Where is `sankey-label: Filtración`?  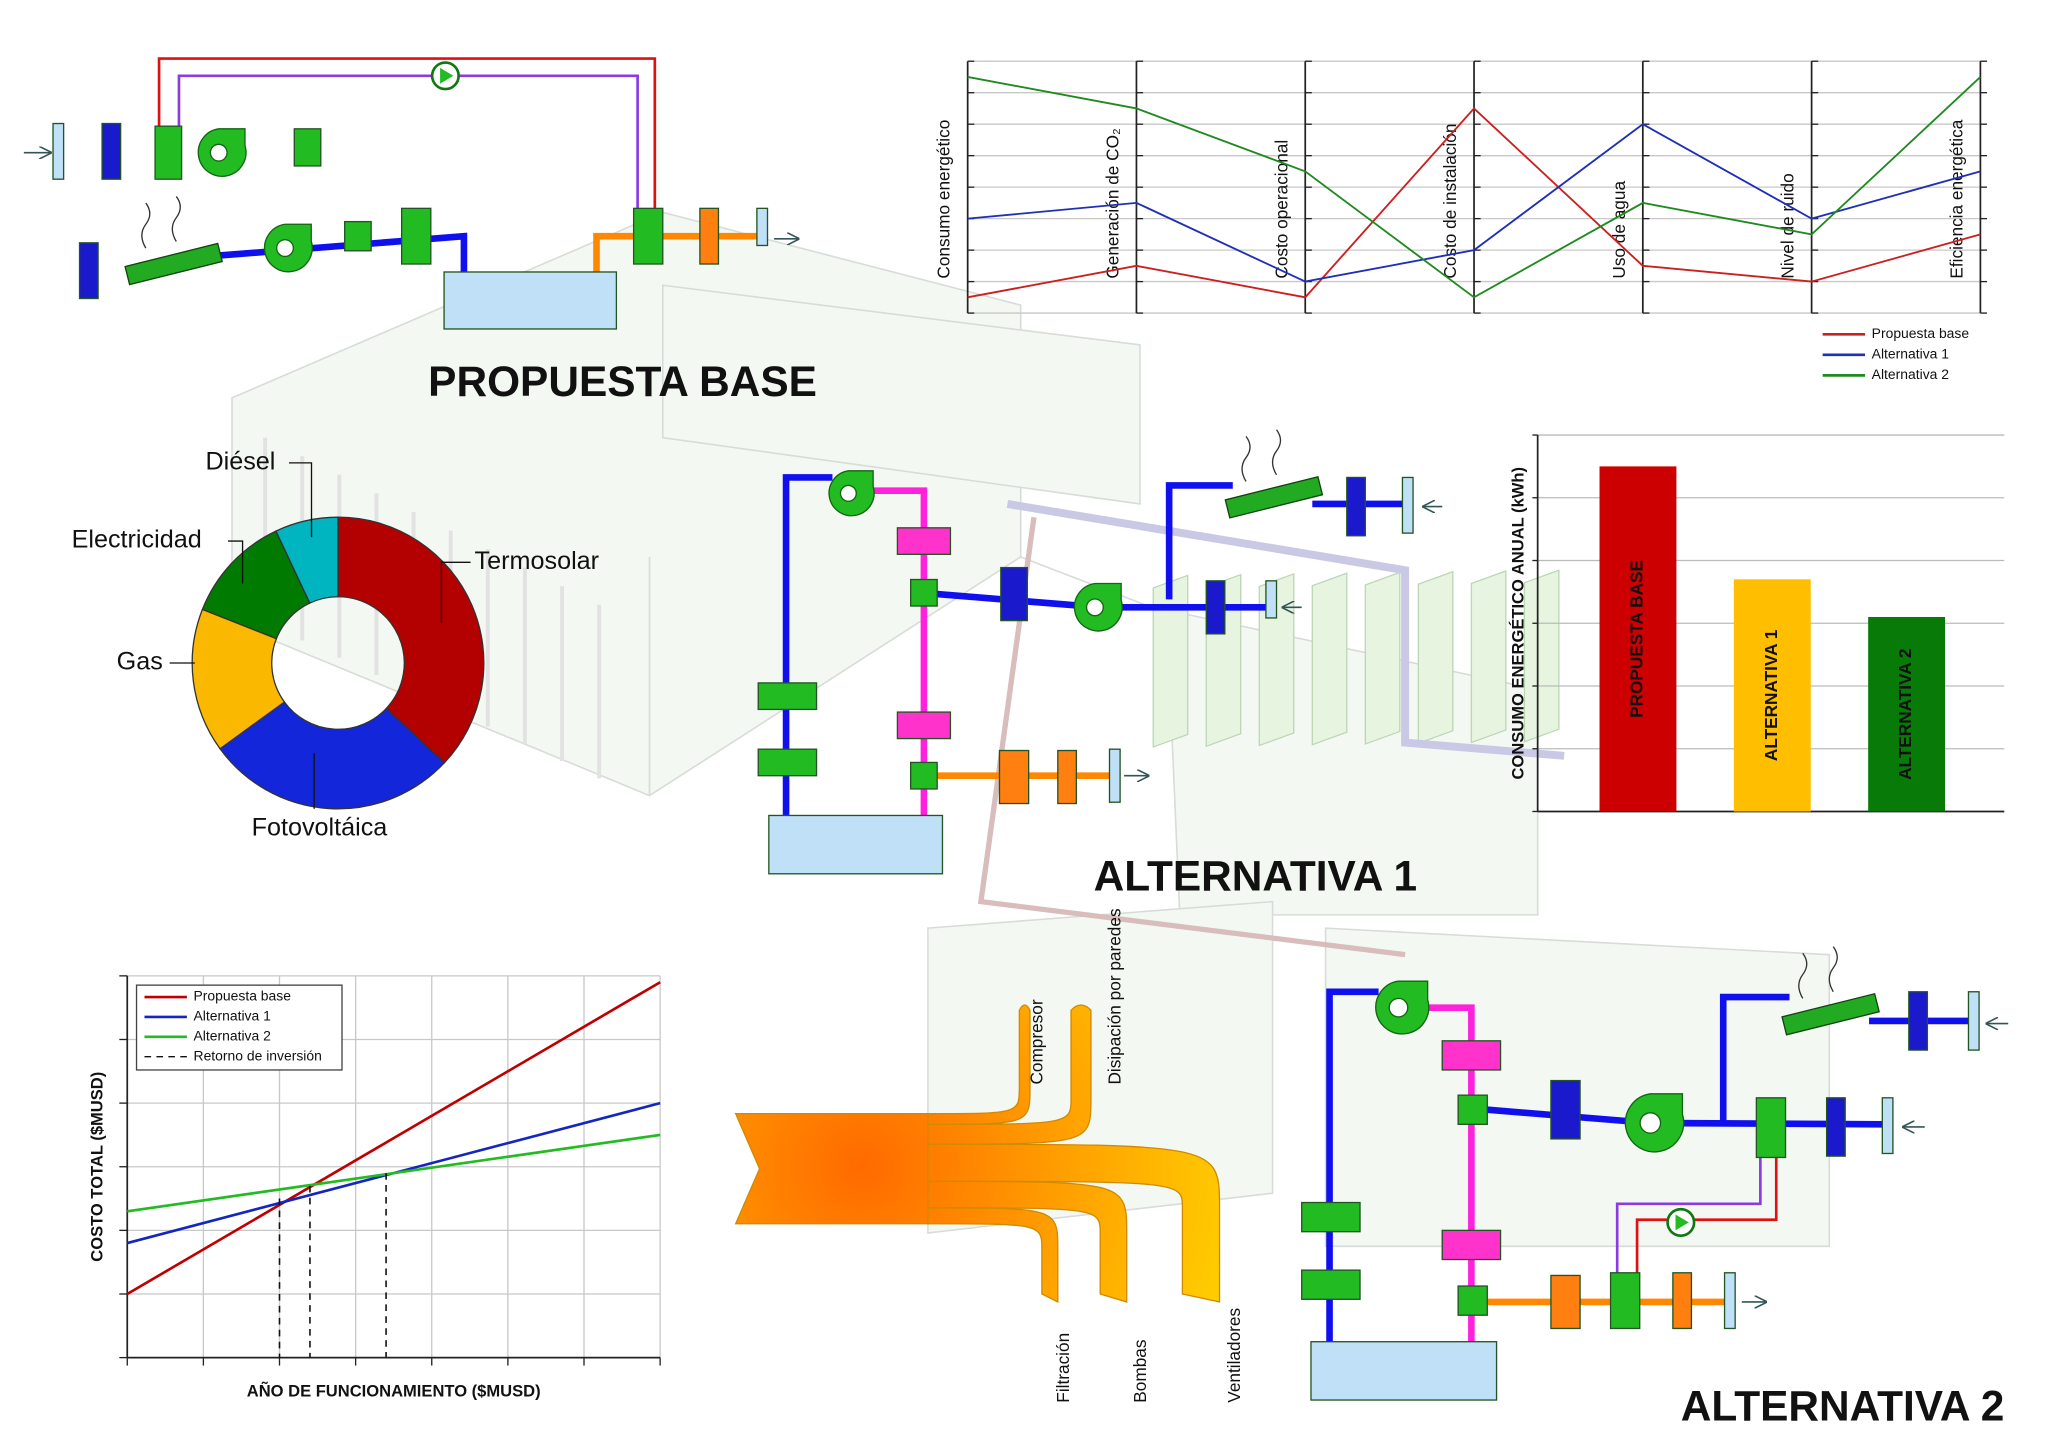
sankey-label: Filtración is located at coordinates (1063, 1368).